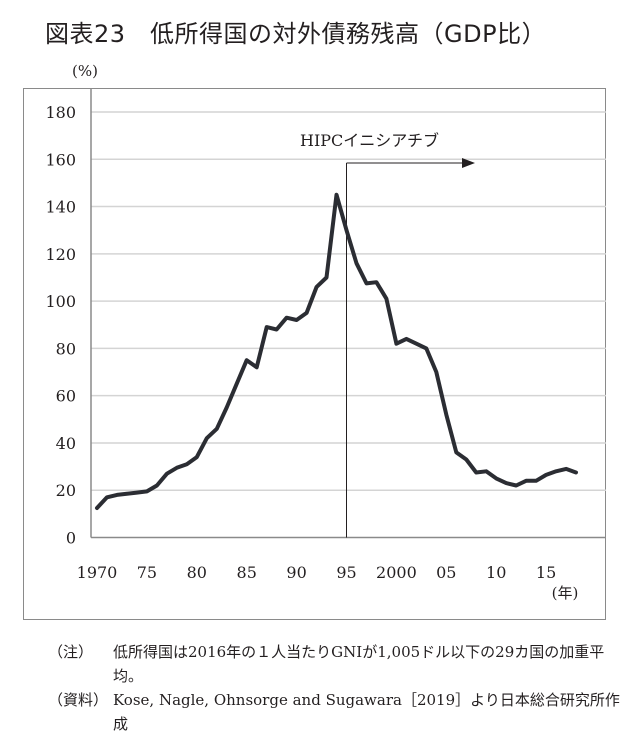  What do you see at coordinates (359, 664) in the screenshot?
I see `note-text: 低所得国は2016年の１人当たりGNIが1,005ドル以下の29カ国の加重平均。` at bounding box center [359, 664].